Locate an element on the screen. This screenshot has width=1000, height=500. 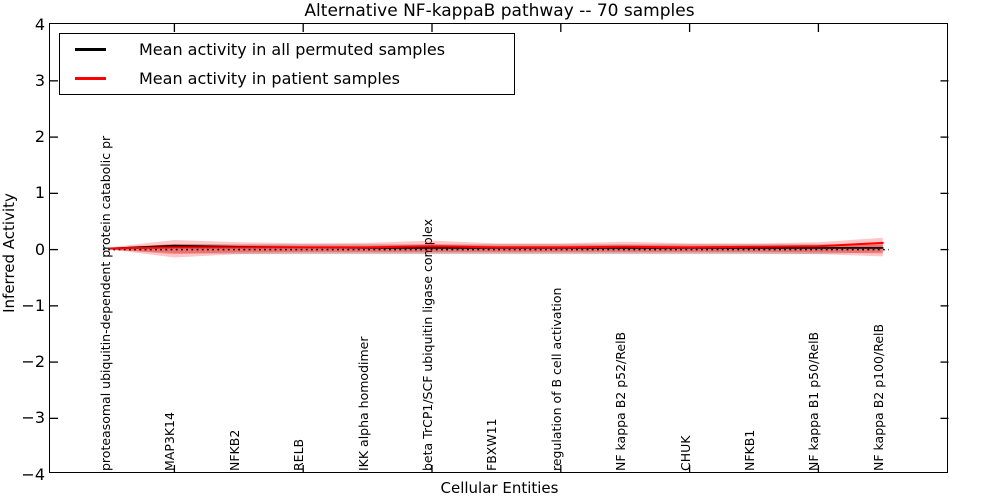
y-tick-label: 2 is located at coordinates (39, 137).